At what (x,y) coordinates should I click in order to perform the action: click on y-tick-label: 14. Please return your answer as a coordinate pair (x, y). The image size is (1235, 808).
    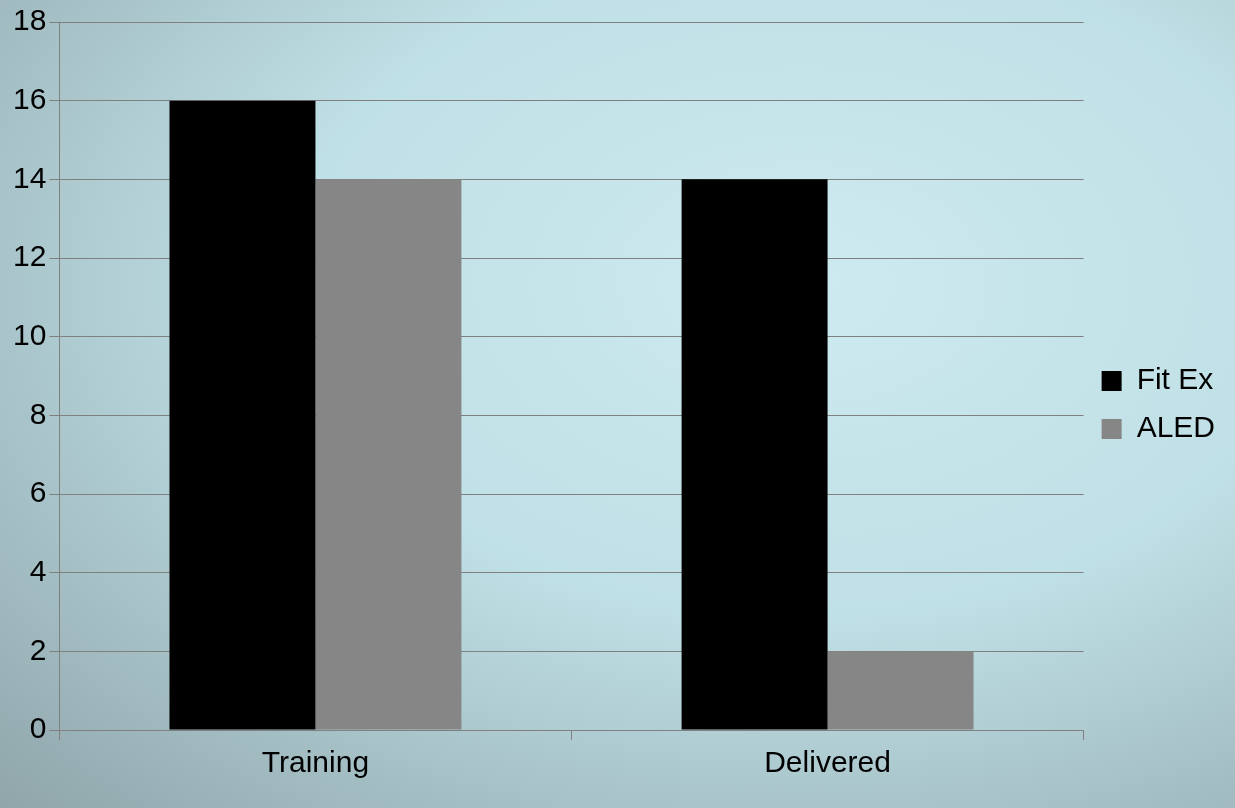
    Looking at the image, I should click on (29, 177).